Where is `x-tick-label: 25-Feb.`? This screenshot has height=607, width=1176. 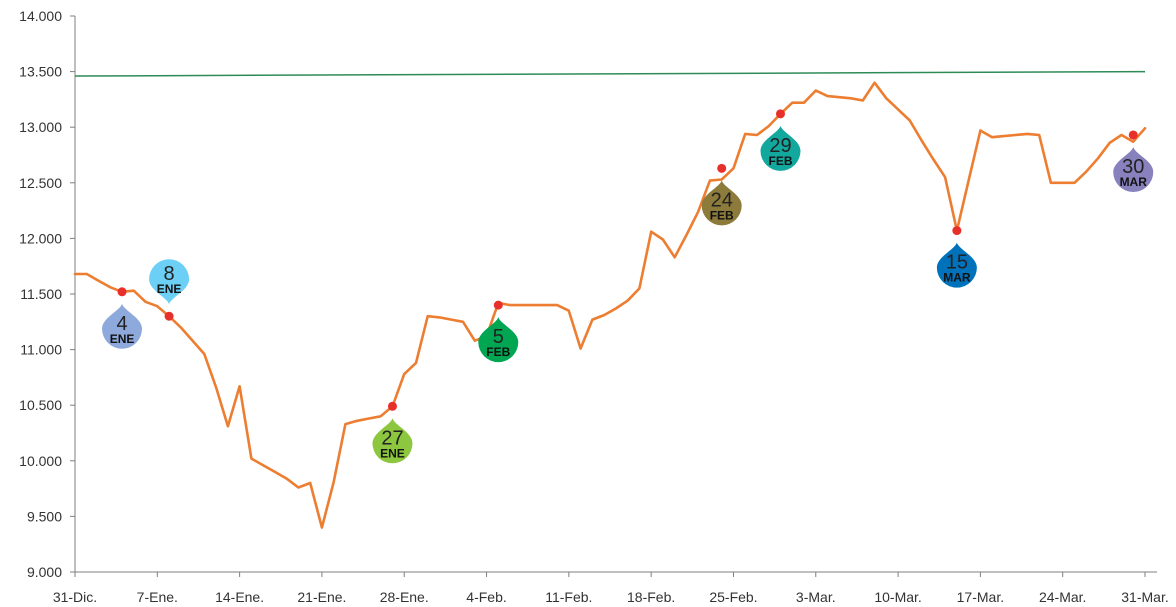 x-tick-label: 25-Feb. is located at coordinates (733, 597).